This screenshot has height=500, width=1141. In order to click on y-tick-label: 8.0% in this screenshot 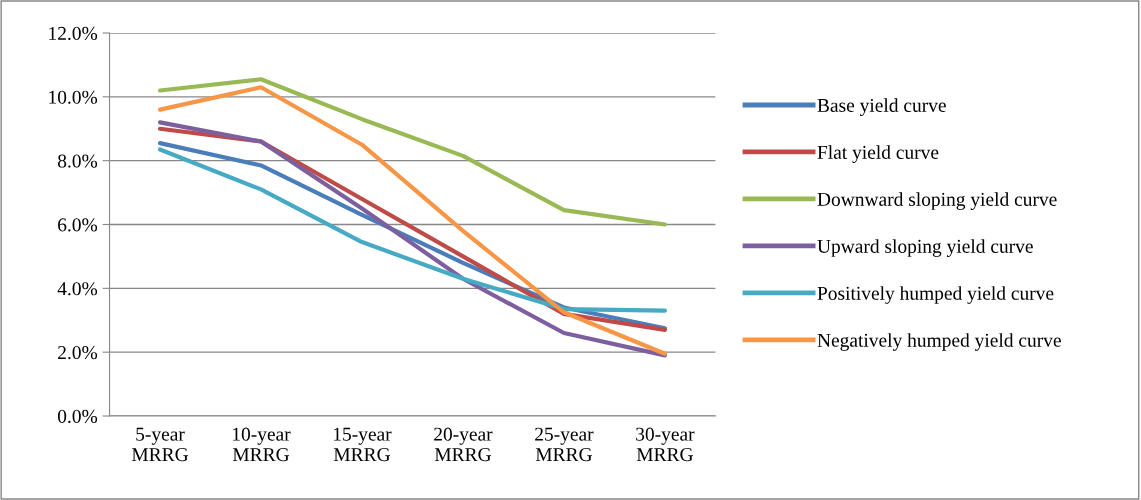, I will do `click(77, 161)`.